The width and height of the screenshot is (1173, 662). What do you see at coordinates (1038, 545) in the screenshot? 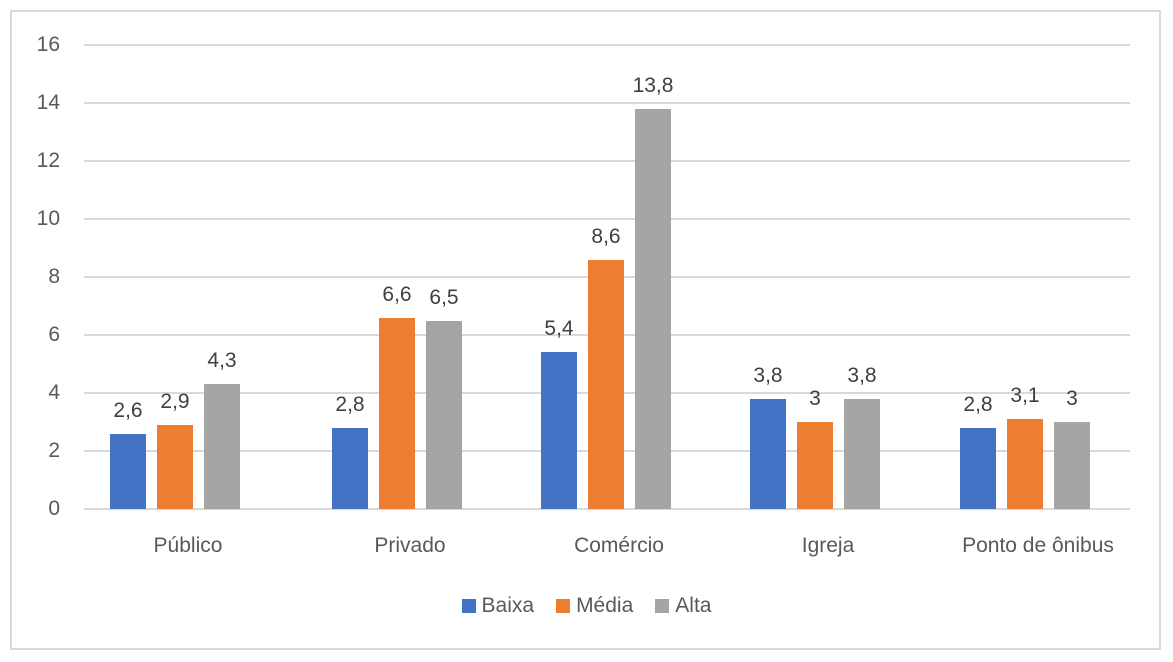
I see `x-category-label: Ponto de ônibus` at bounding box center [1038, 545].